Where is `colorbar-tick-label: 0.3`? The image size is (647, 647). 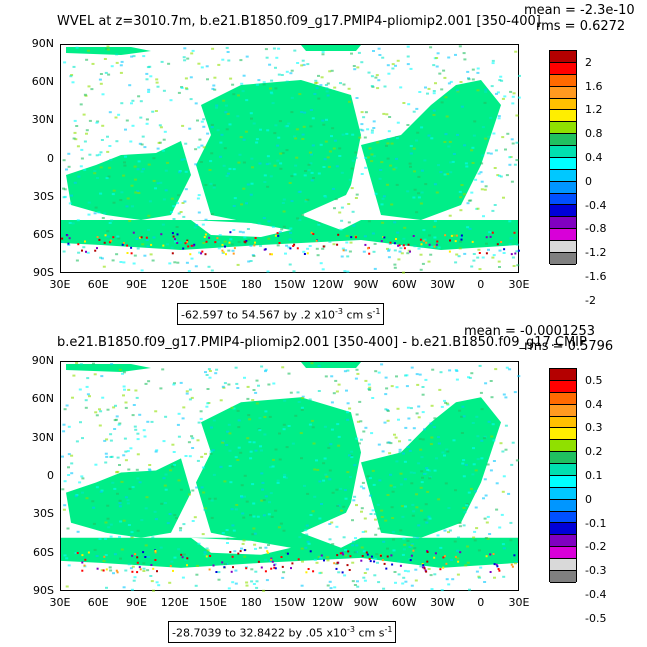 colorbar-tick-label: 0.3 is located at coordinates (594, 428).